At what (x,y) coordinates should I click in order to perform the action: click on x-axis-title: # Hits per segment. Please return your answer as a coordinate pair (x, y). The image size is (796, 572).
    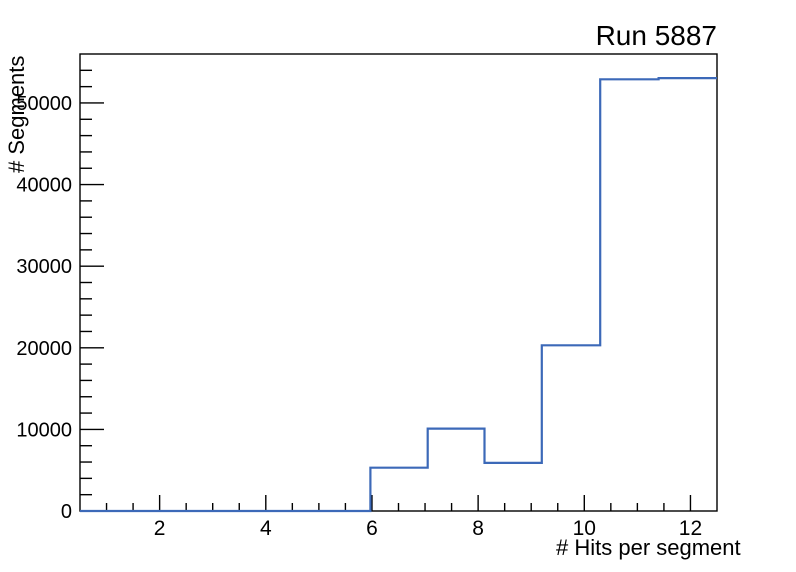
    Looking at the image, I should click on (648, 547).